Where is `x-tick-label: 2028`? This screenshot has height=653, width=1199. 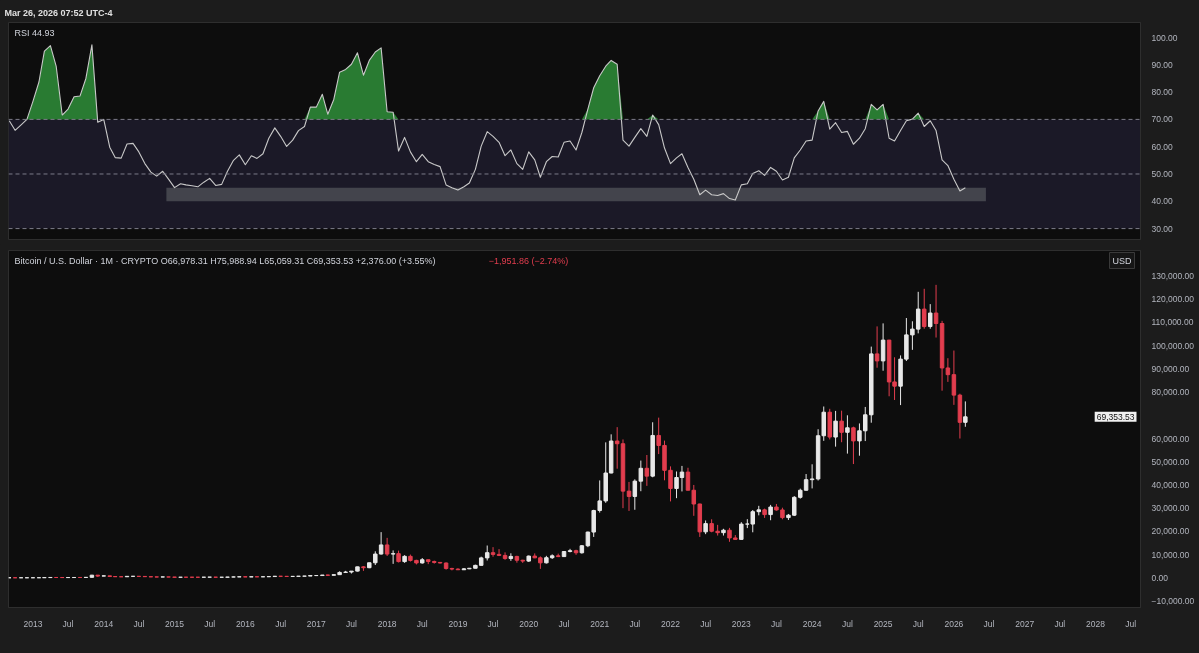 x-tick-label: 2028 is located at coordinates (1096, 623).